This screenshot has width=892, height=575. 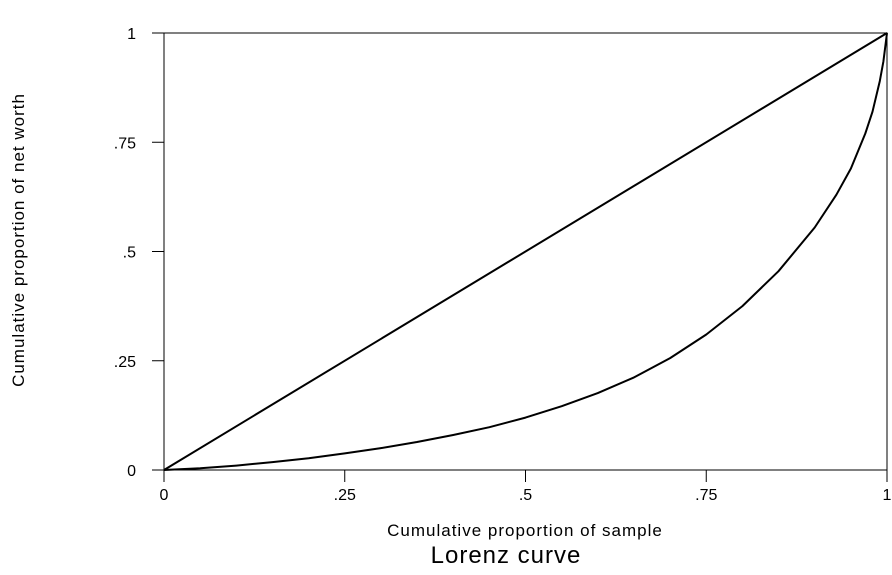 What do you see at coordinates (887, 495) in the screenshot?
I see `x-tick-label-4: 1` at bounding box center [887, 495].